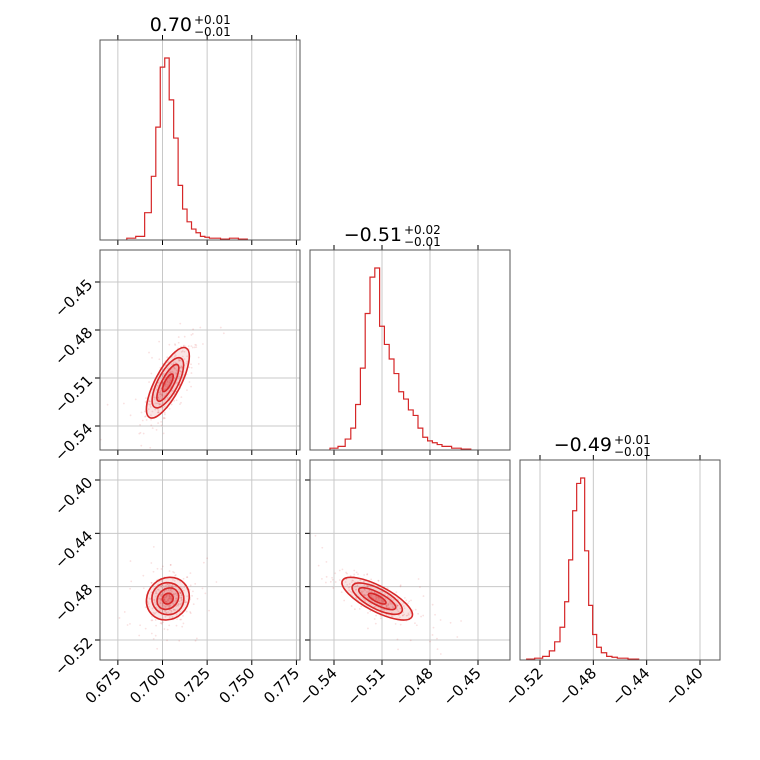  Describe the element at coordinates (524, 686) in the screenshot. I see `x-tick-label-p2-0: −0.52` at that location.